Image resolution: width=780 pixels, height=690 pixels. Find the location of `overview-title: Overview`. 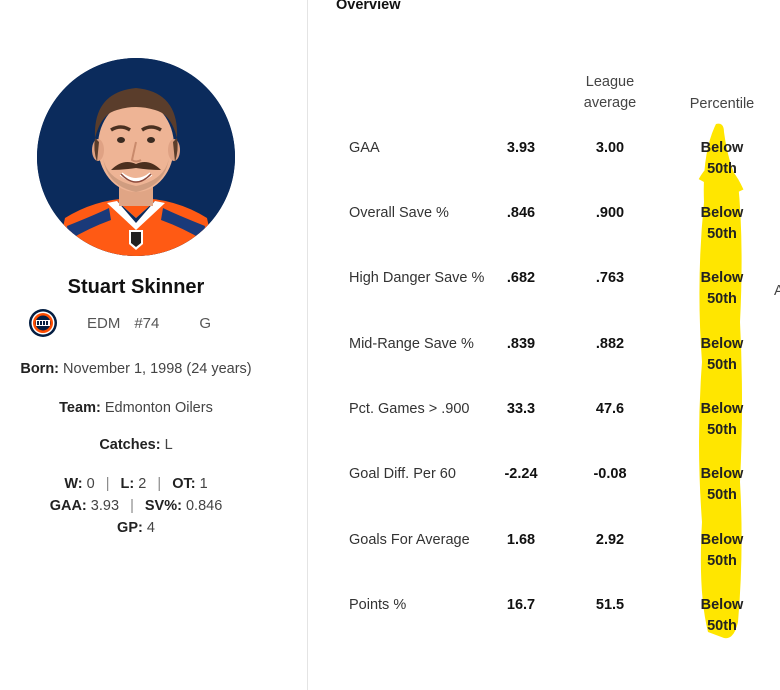

overview-title: Overview is located at coordinates (368, 6).